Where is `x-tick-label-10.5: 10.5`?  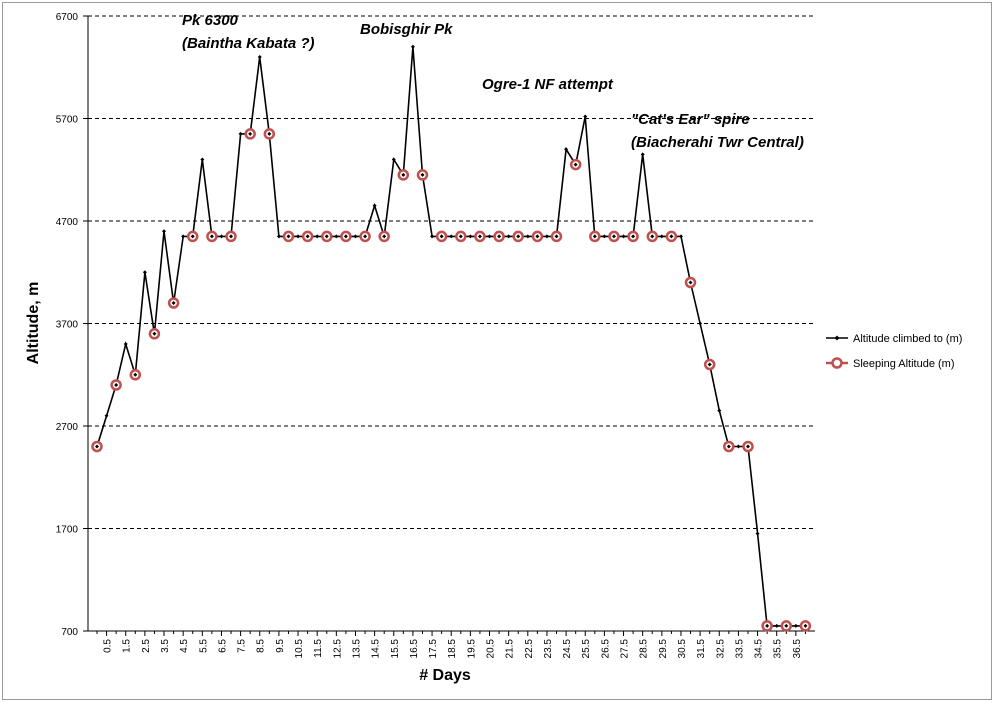 x-tick-label-10.5: 10.5 is located at coordinates (299, 649).